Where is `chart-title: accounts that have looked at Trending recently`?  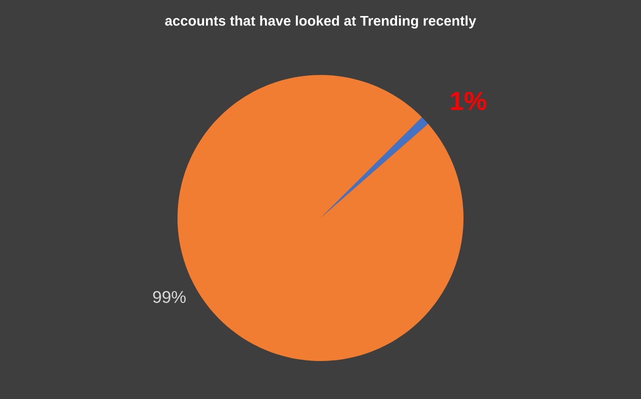
chart-title: accounts that have looked at Trending recently is located at coordinates (320, 22).